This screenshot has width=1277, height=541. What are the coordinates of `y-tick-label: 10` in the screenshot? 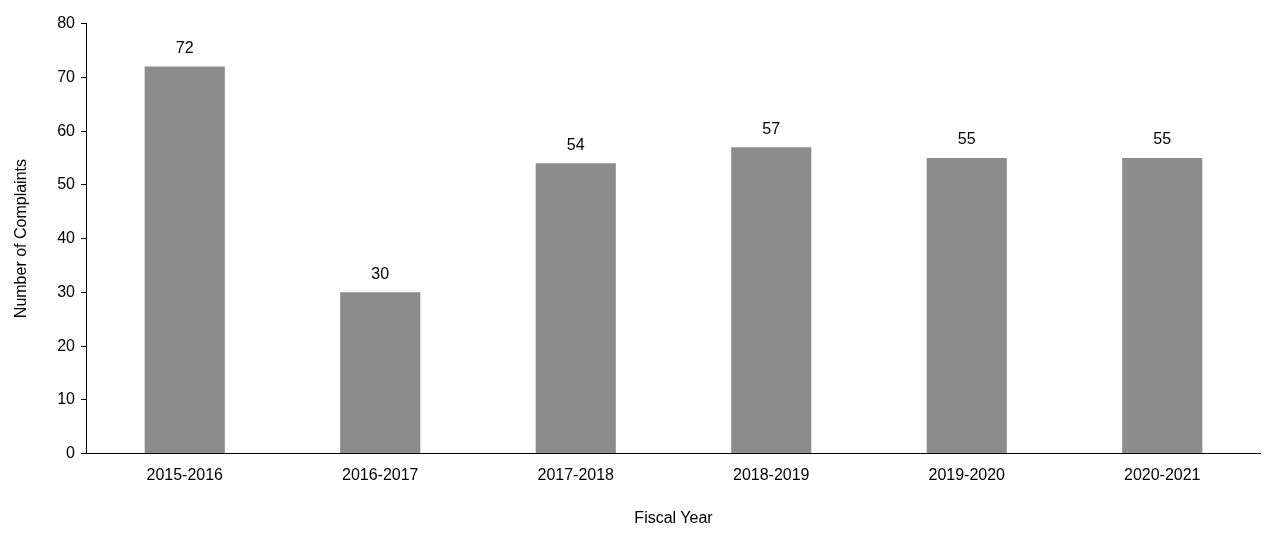 It's located at (66, 399).